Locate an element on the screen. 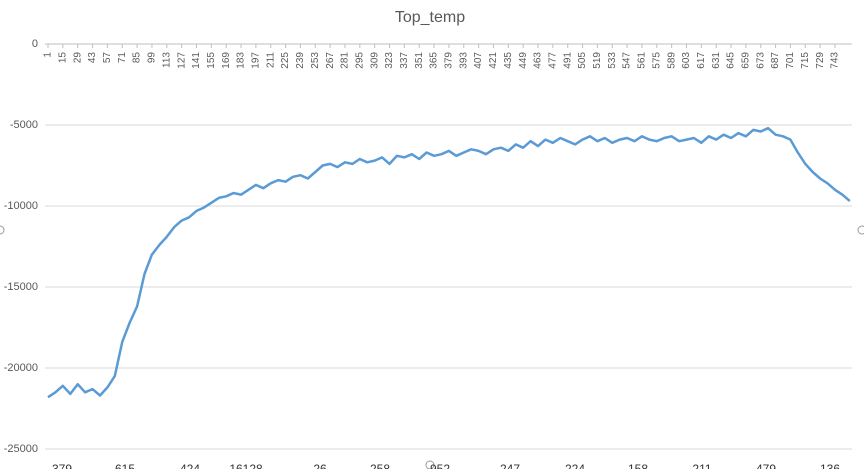  x-tick-label: 253 is located at coordinates (315, 60).